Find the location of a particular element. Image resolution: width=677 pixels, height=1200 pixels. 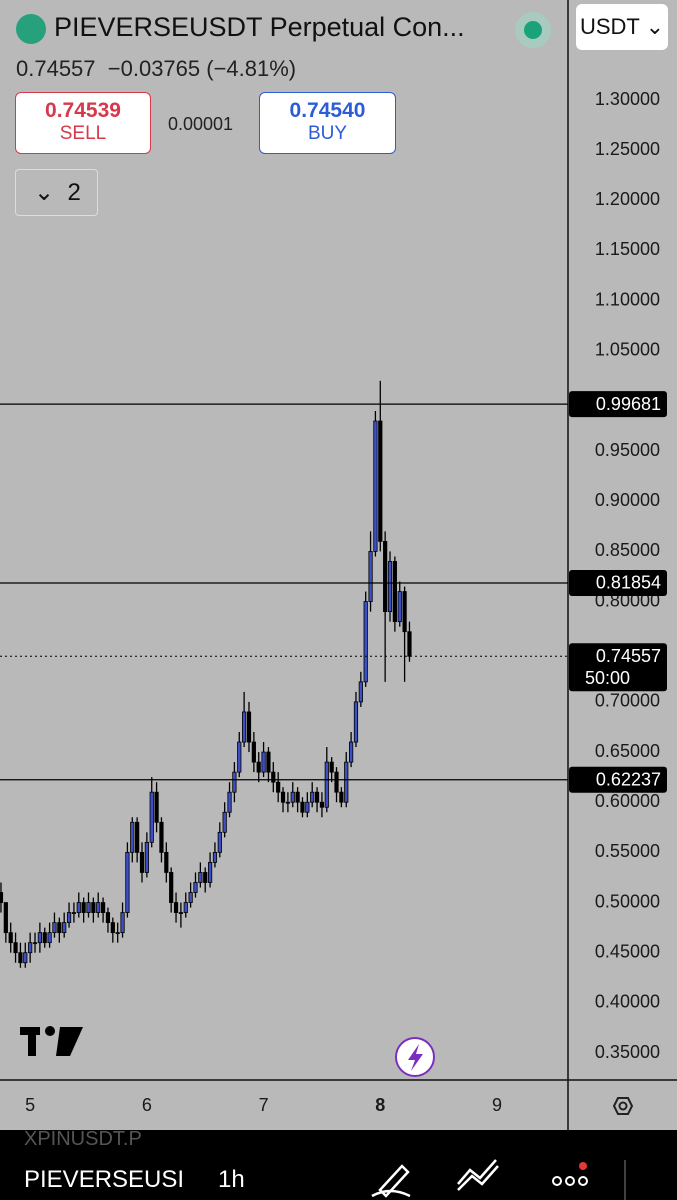

countdown: 50:00 is located at coordinates (607, 678).